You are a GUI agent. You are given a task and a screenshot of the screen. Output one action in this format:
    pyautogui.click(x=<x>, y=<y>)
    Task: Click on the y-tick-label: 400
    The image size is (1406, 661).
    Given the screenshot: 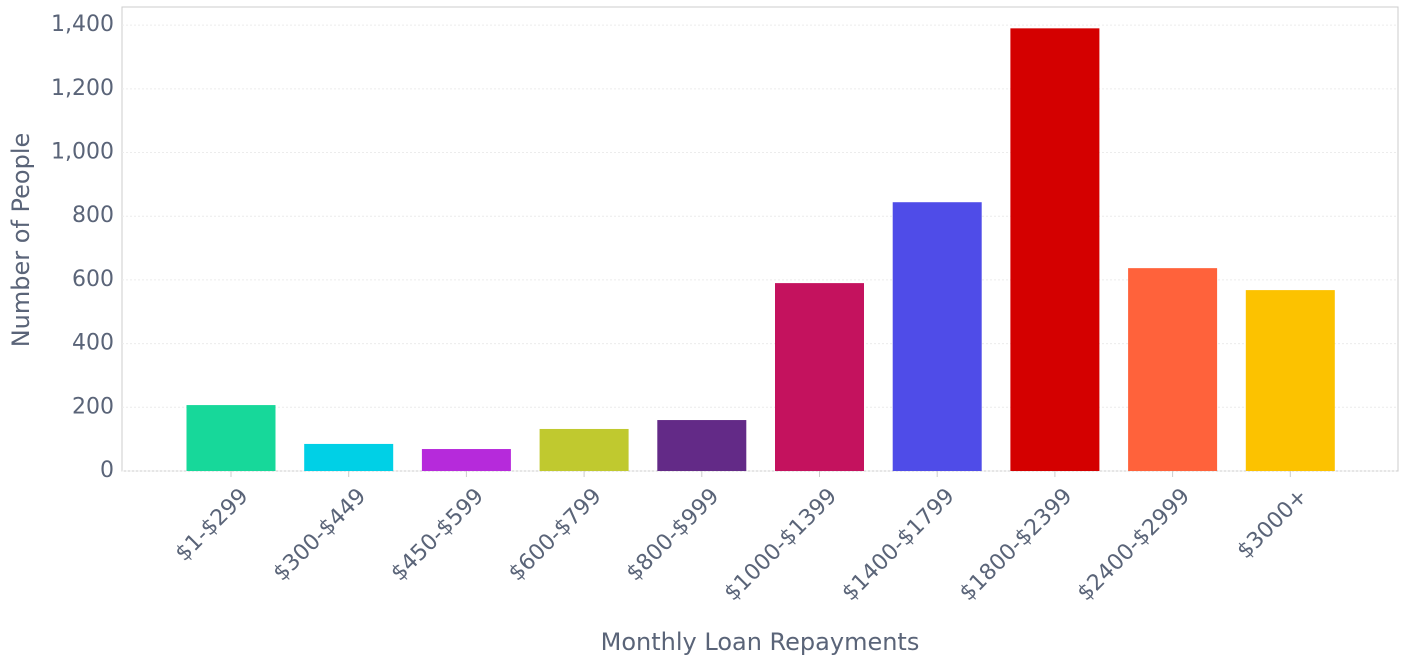 What is the action you would take?
    pyautogui.click(x=93, y=343)
    